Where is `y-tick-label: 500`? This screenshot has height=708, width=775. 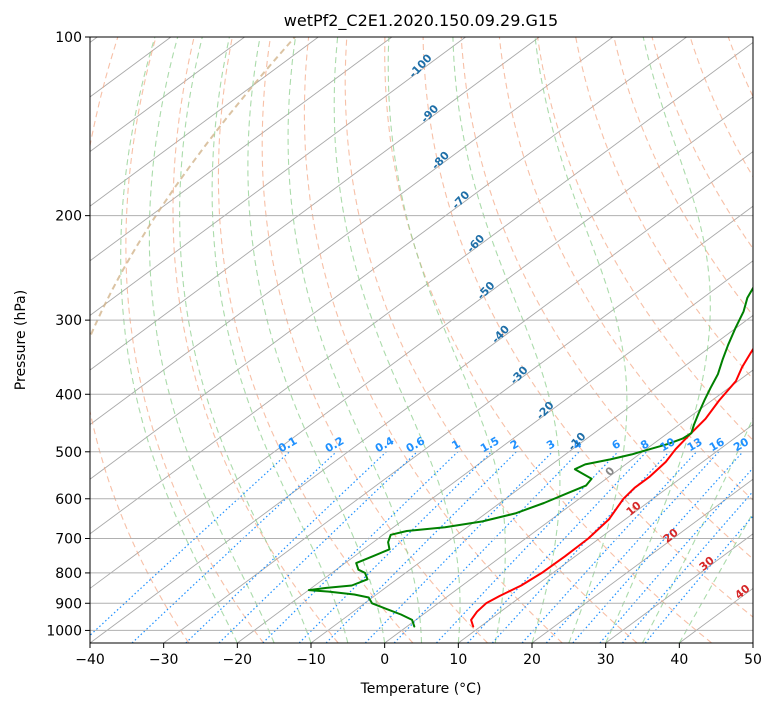 y-tick-label: 500 is located at coordinates (68, 453).